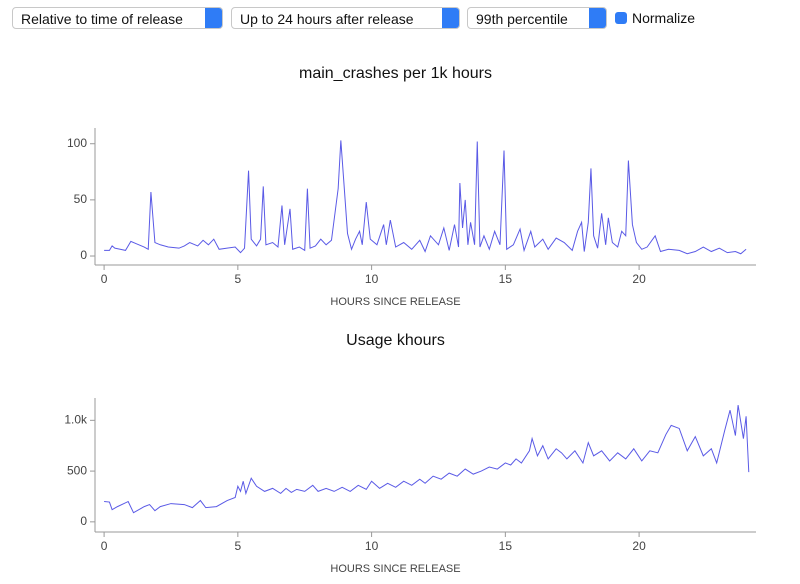 This screenshot has width=800, height=584. What do you see at coordinates (77, 470) in the screenshot?
I see `y-tick-label: 500` at bounding box center [77, 470].